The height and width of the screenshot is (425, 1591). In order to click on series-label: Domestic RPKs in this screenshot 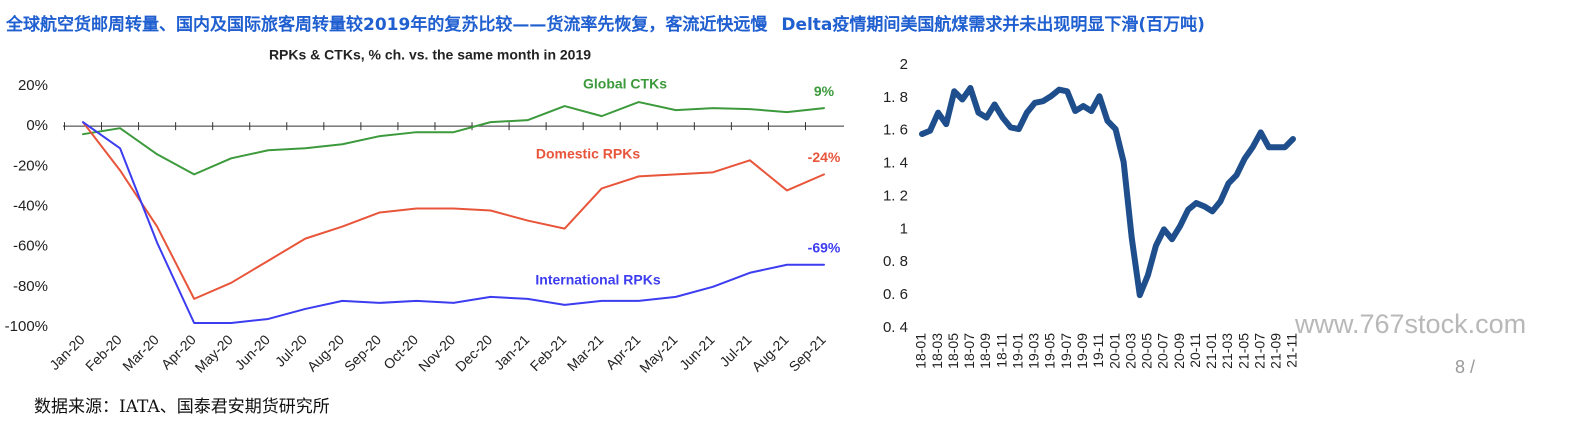, I will do `click(588, 154)`.